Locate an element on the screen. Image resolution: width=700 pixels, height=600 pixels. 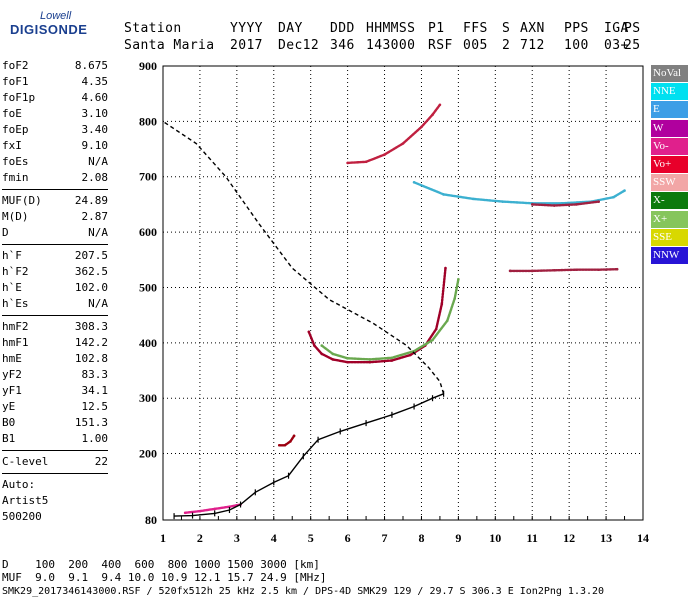
header-row1-cell: P1 is located at coordinates (436, 28).